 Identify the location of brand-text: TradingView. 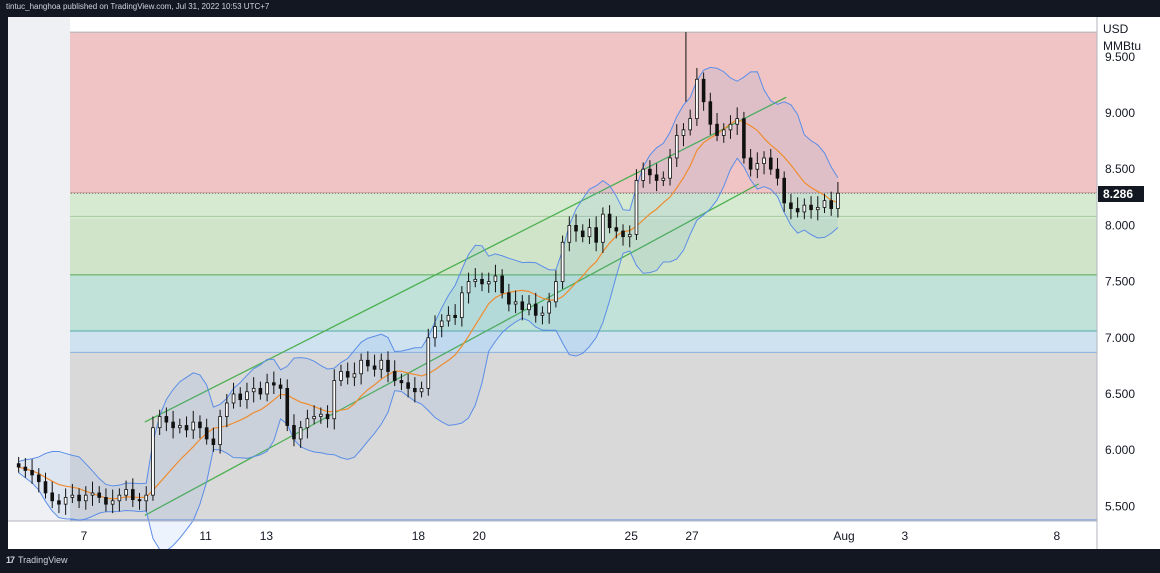
(43, 560).